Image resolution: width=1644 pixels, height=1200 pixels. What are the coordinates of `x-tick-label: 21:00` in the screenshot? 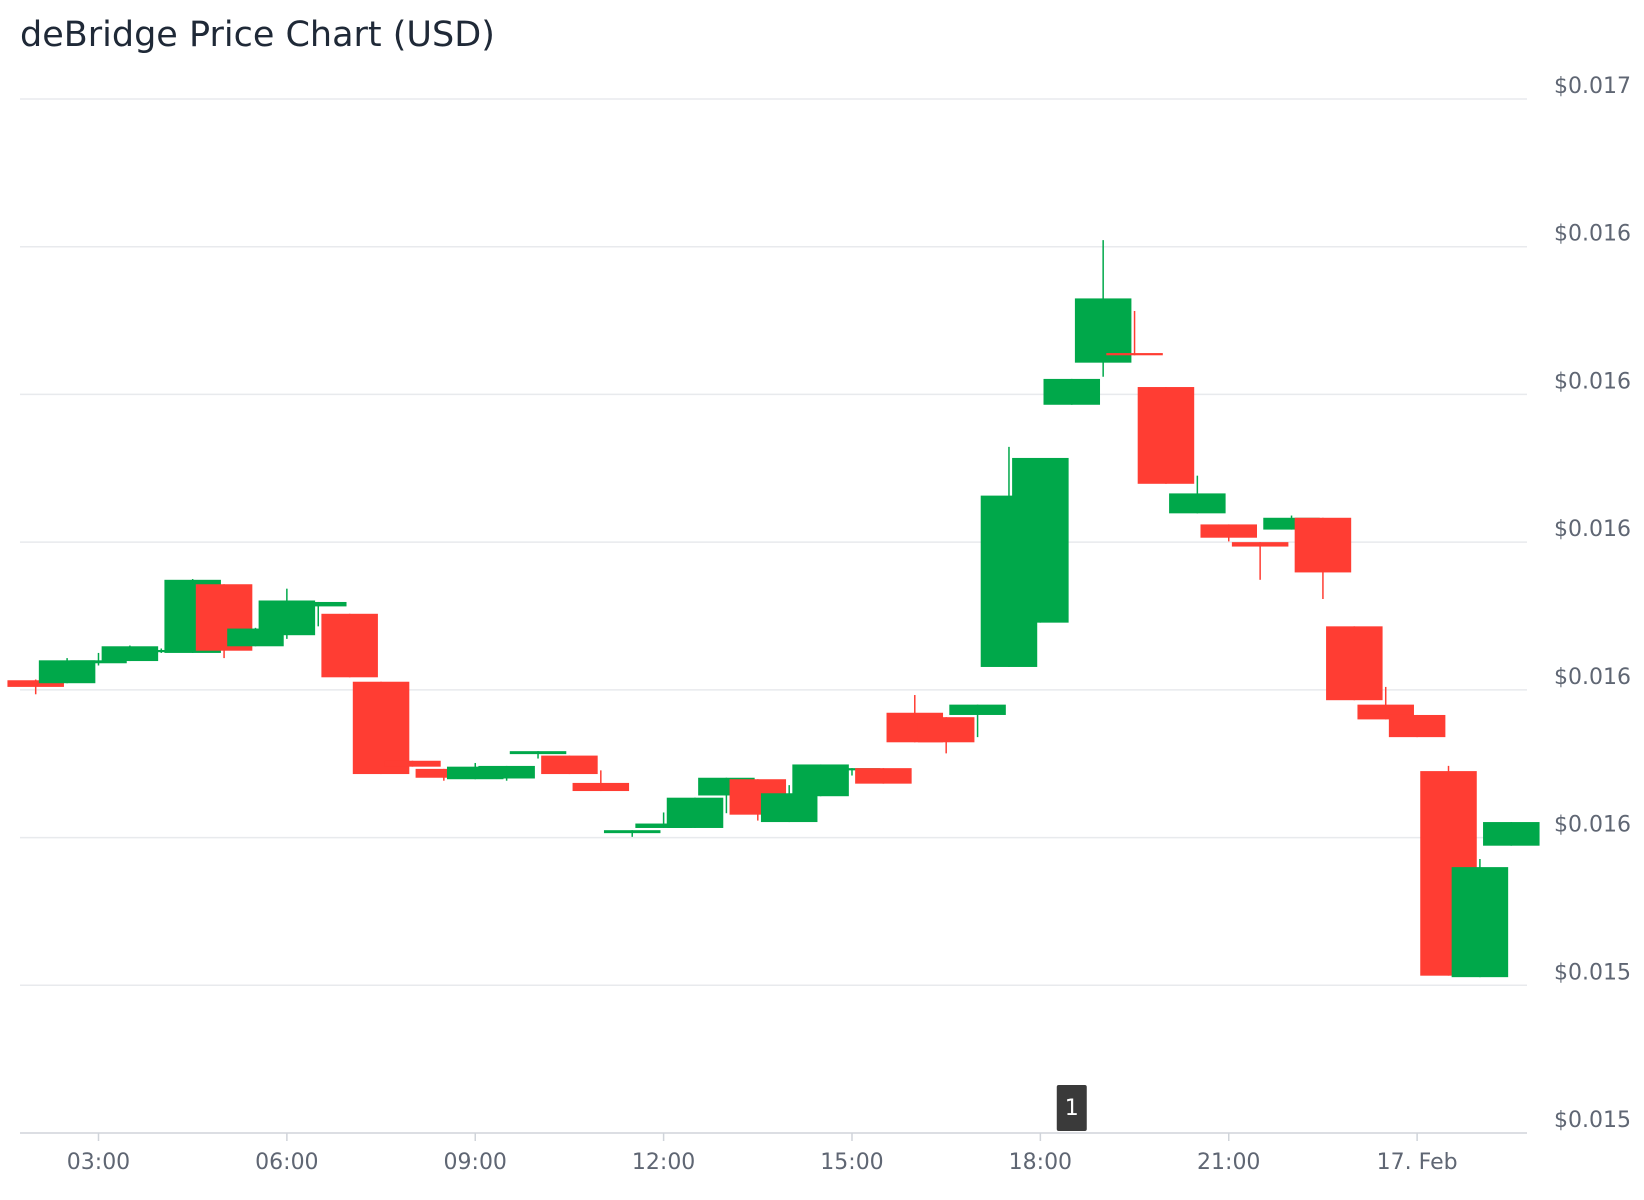 It's located at (1228, 1162).